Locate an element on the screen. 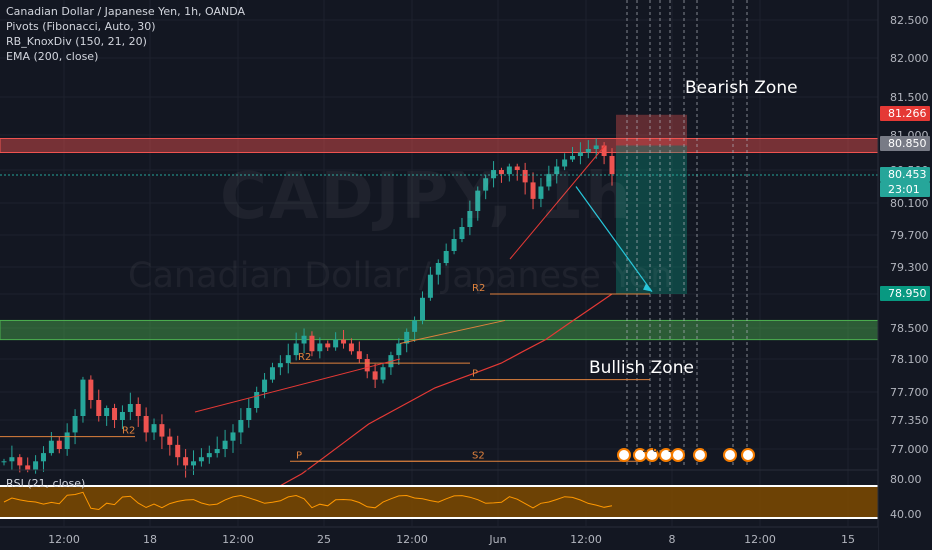 This screenshot has height=550, width=932. time-tick: 18 is located at coordinates (150, 539).